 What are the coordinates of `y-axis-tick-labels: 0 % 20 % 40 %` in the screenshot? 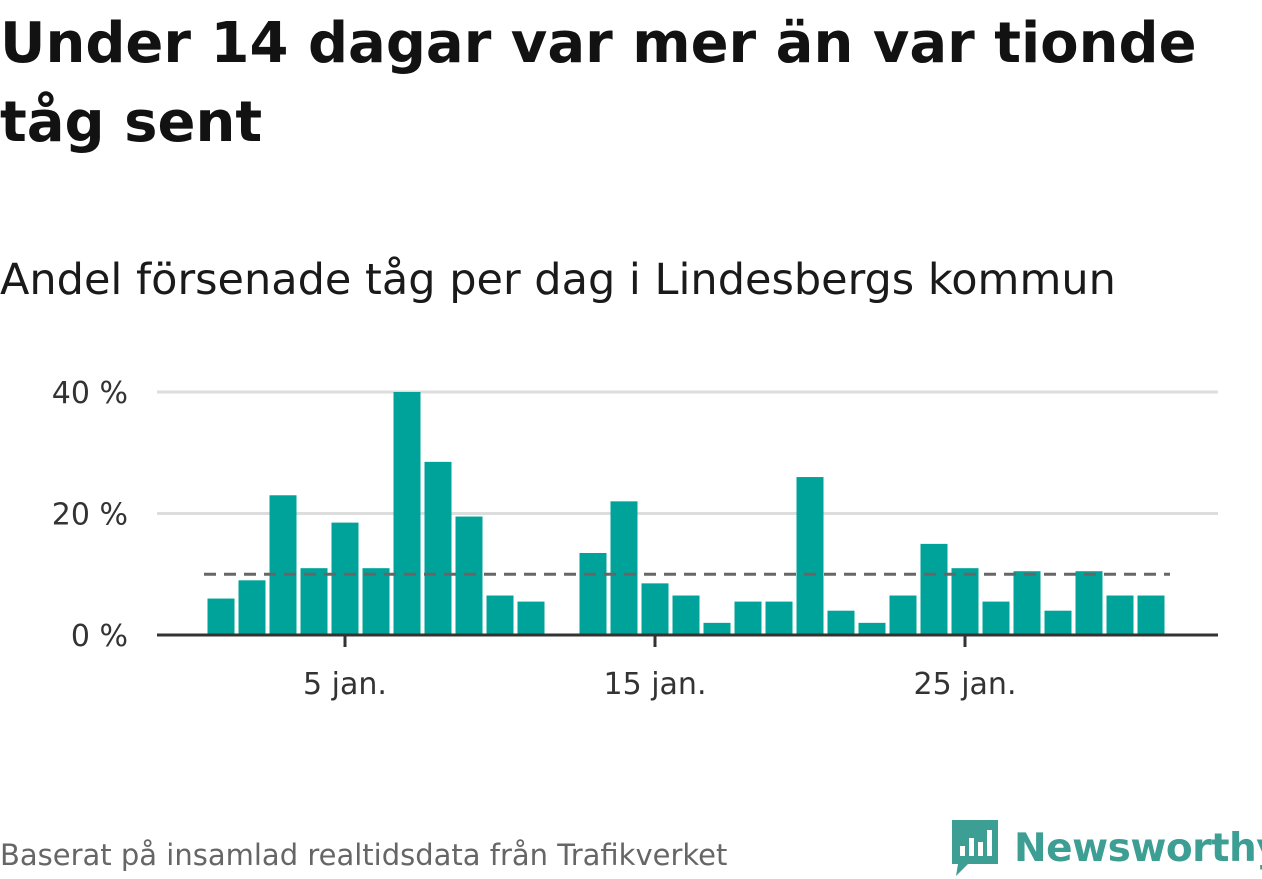 It's located at (90, 515).